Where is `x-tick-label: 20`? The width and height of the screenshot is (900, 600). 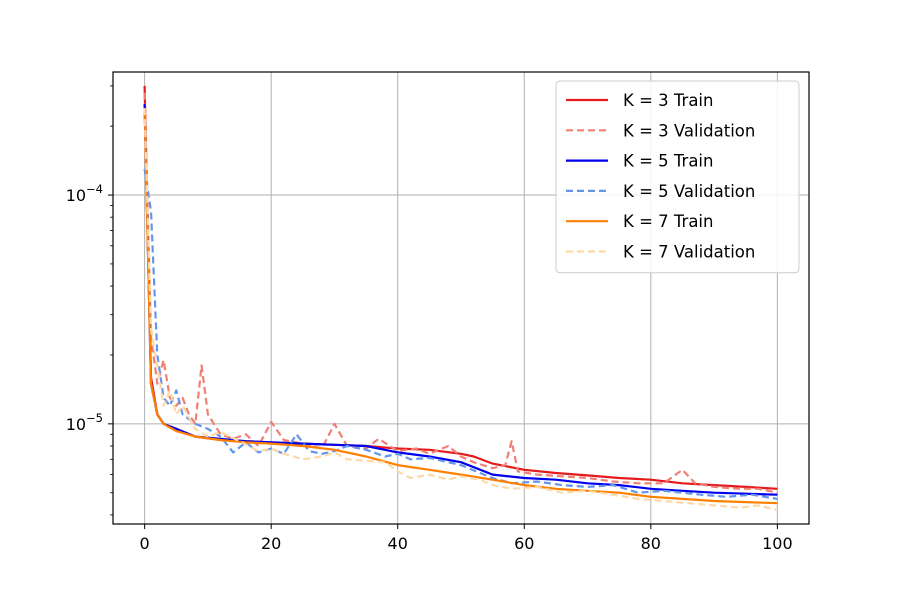
x-tick-label: 20 is located at coordinates (271, 543).